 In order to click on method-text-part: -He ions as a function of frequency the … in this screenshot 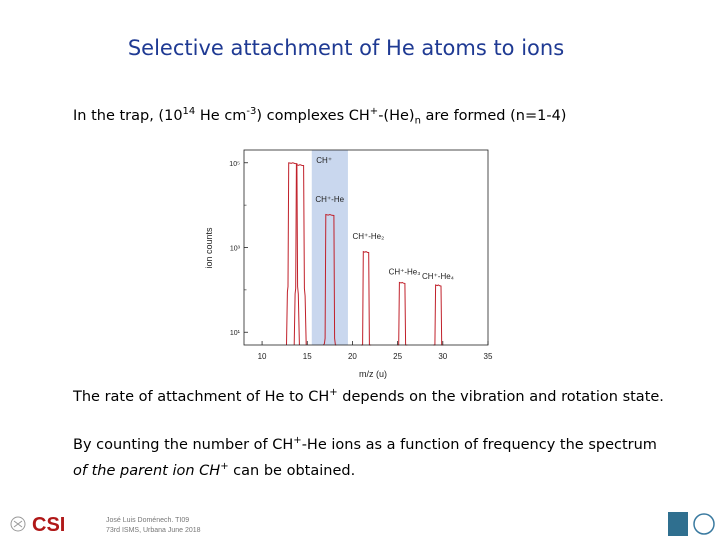, I will do `click(479, 444)`.